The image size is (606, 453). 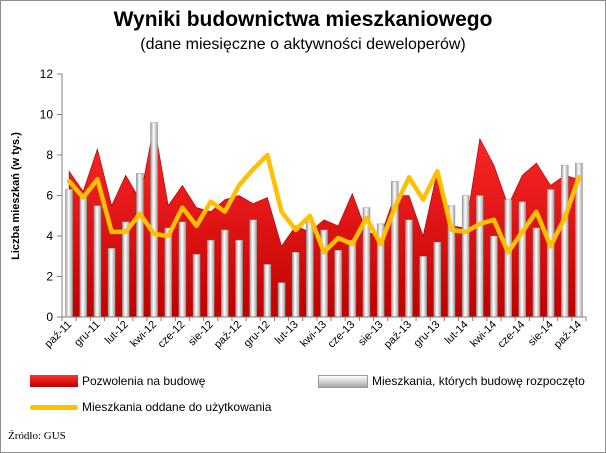 I want to click on legend-label-started: Mieszkania, których budowę rozpoczęto, so click(x=478, y=381).